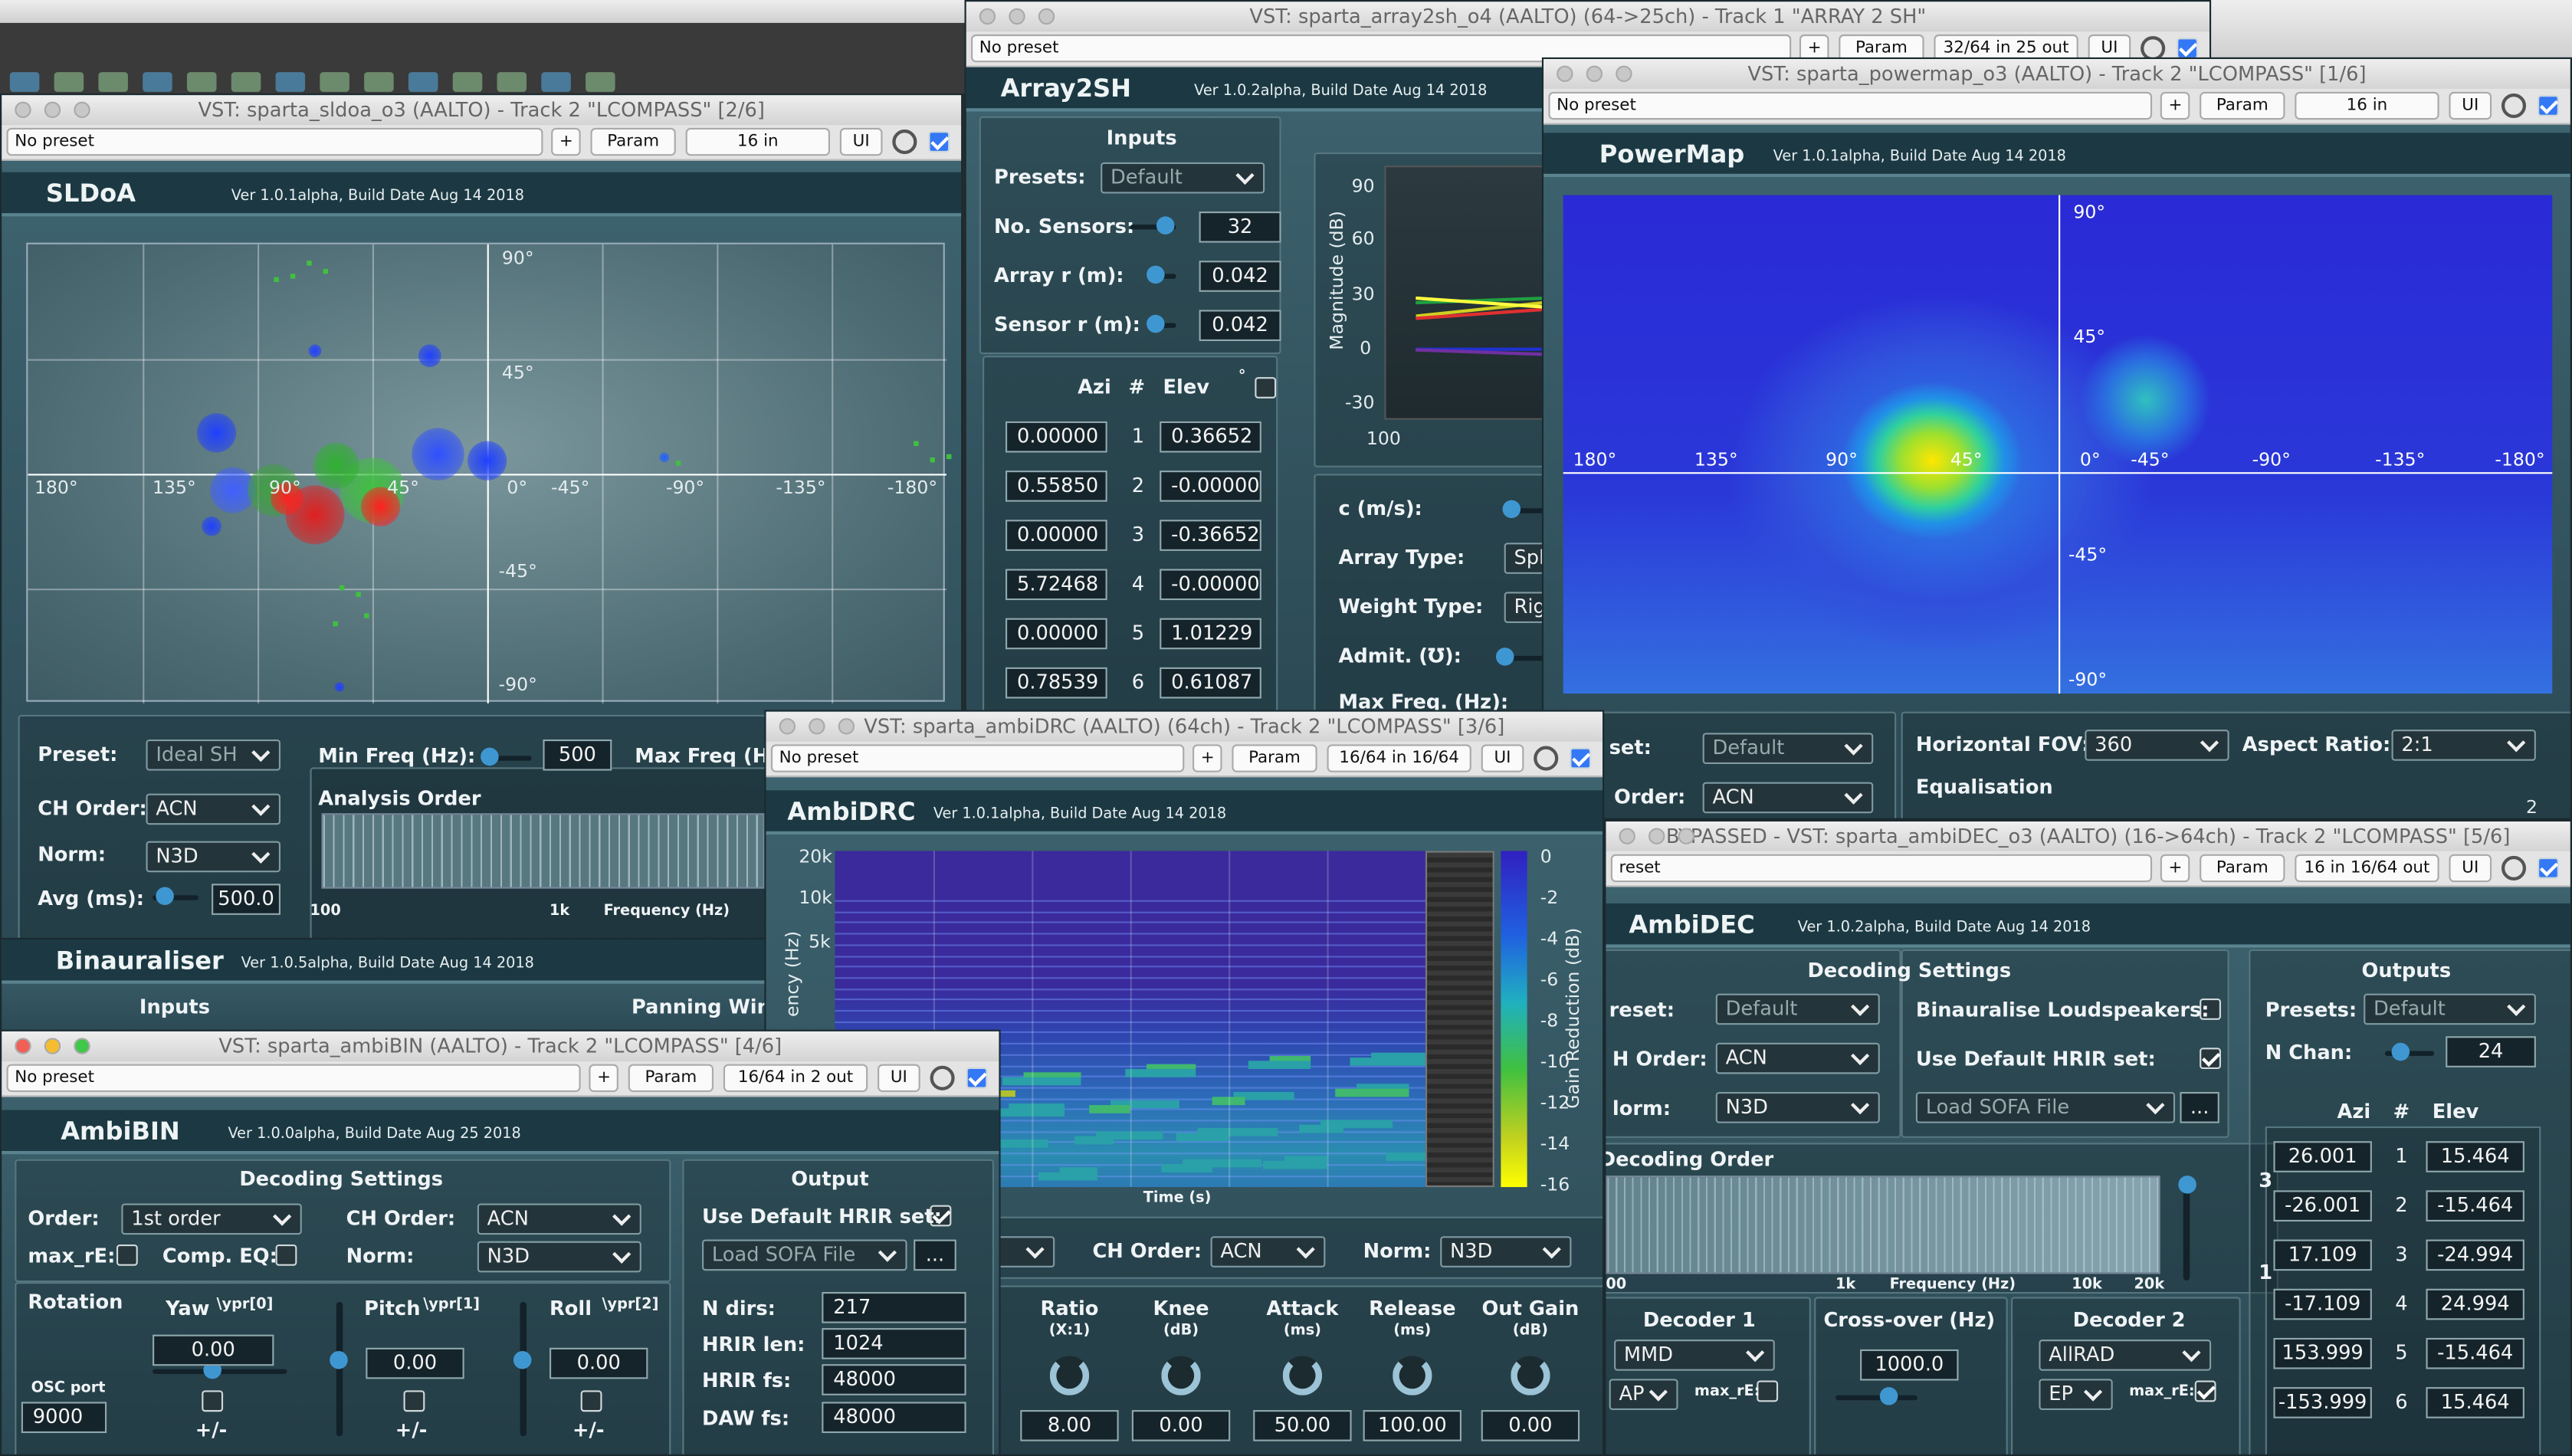 The image size is (2572, 1456). What do you see at coordinates (1056, 486) in the screenshot?
I see `value-box: 0.55850` at bounding box center [1056, 486].